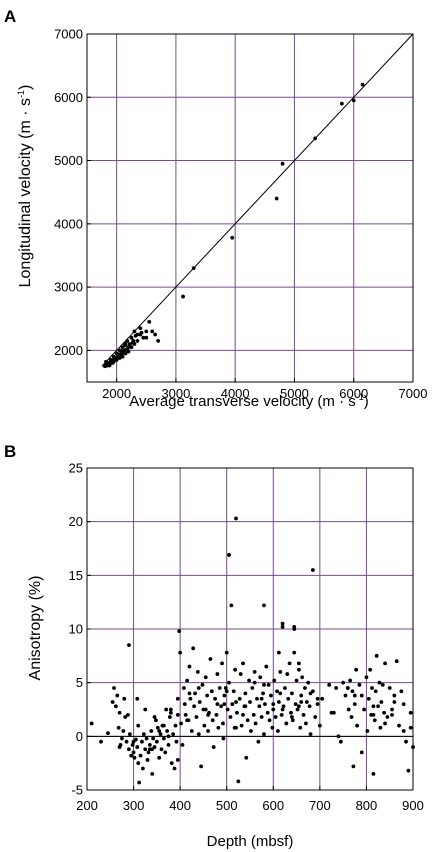  What do you see at coordinates (76, 521) in the screenshot?
I see `y-tick-label: 20` at bounding box center [76, 521].